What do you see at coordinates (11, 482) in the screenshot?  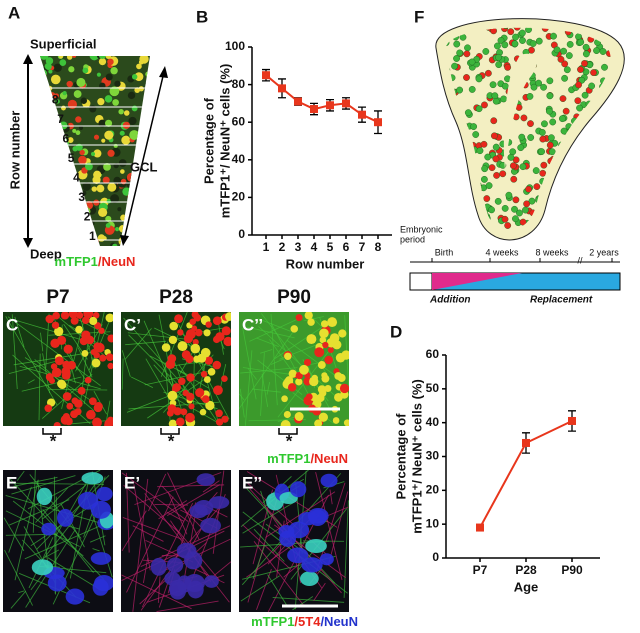 I see `panel-letter: E` at bounding box center [11, 482].